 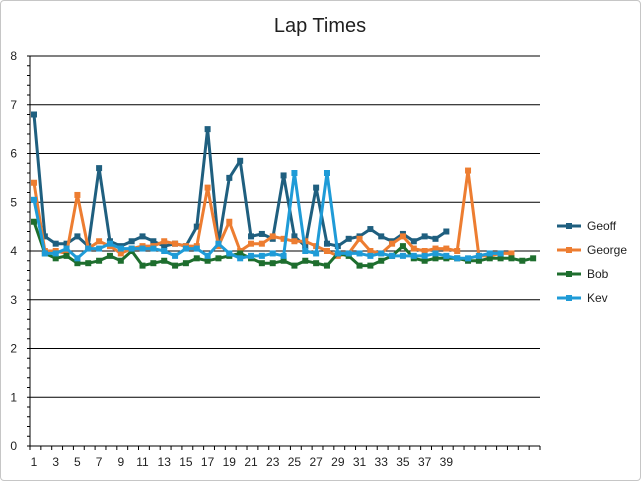 I want to click on y-tick-label: 2, so click(x=13, y=349).